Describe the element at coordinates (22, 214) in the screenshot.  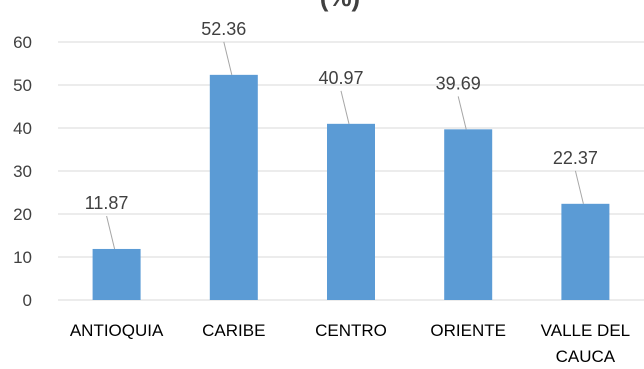
I see `y-tick-label-20: 20` at that location.